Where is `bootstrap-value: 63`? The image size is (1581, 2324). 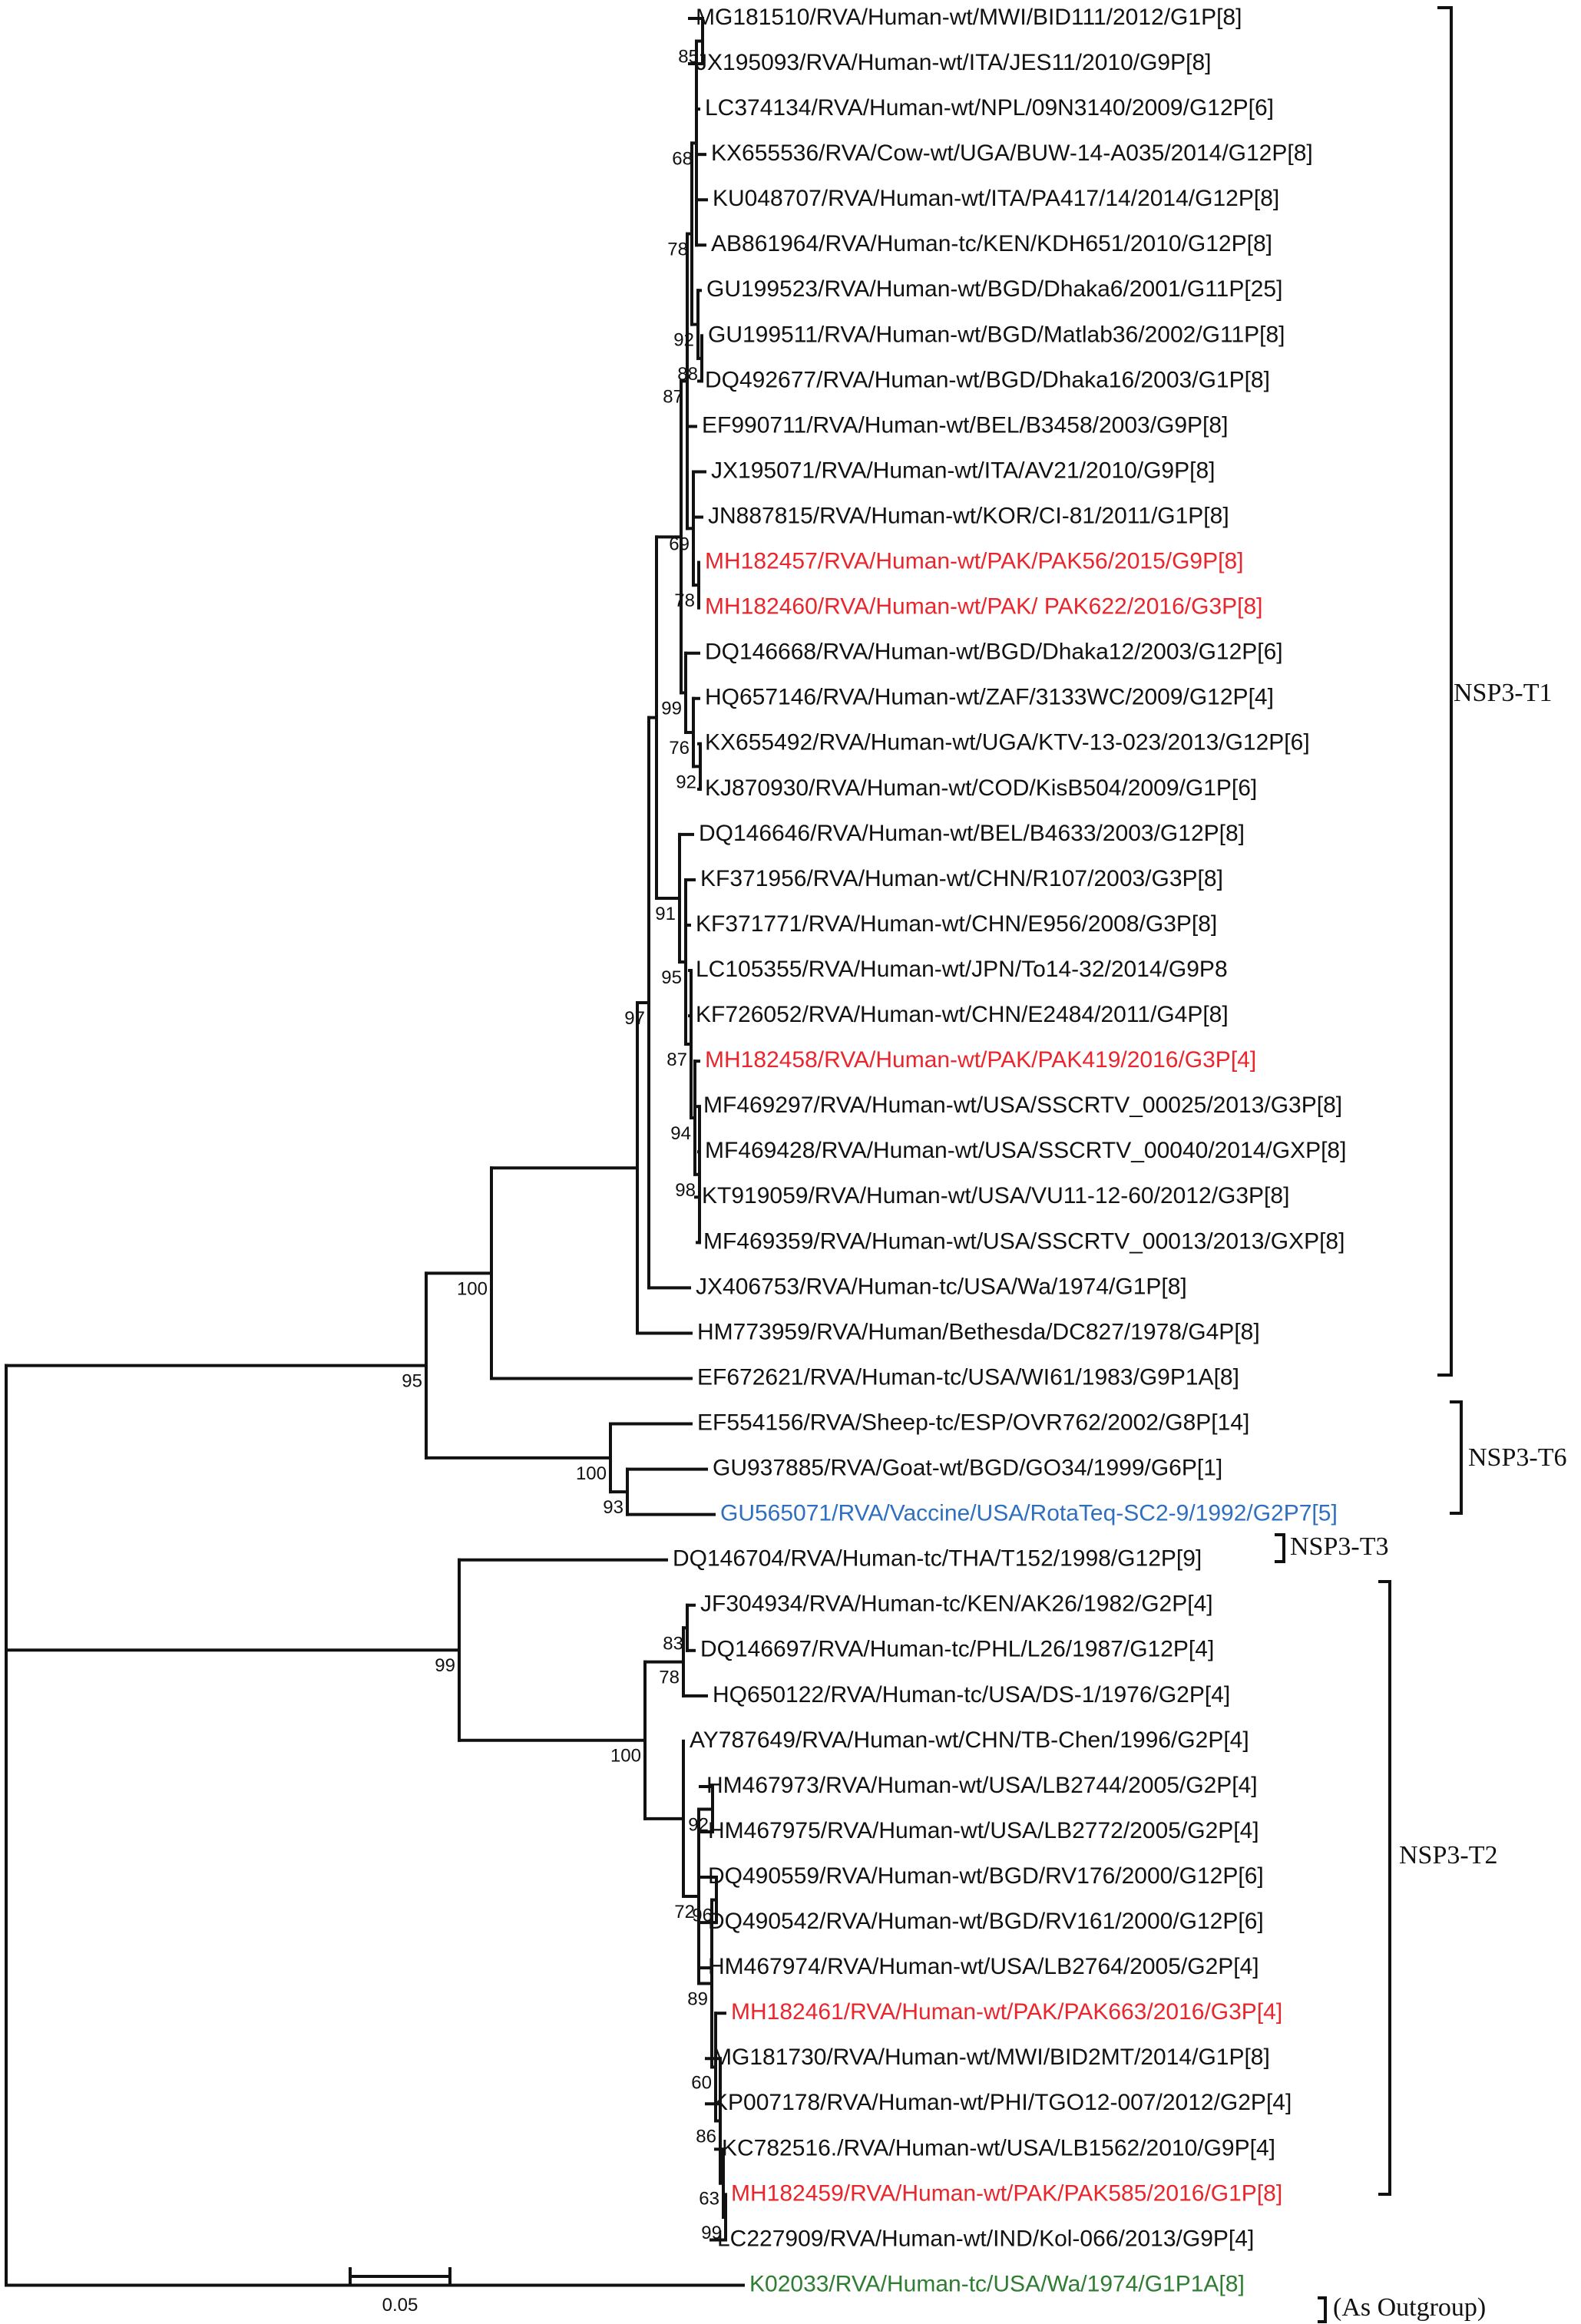
bootstrap-value: 63 is located at coordinates (709, 2199).